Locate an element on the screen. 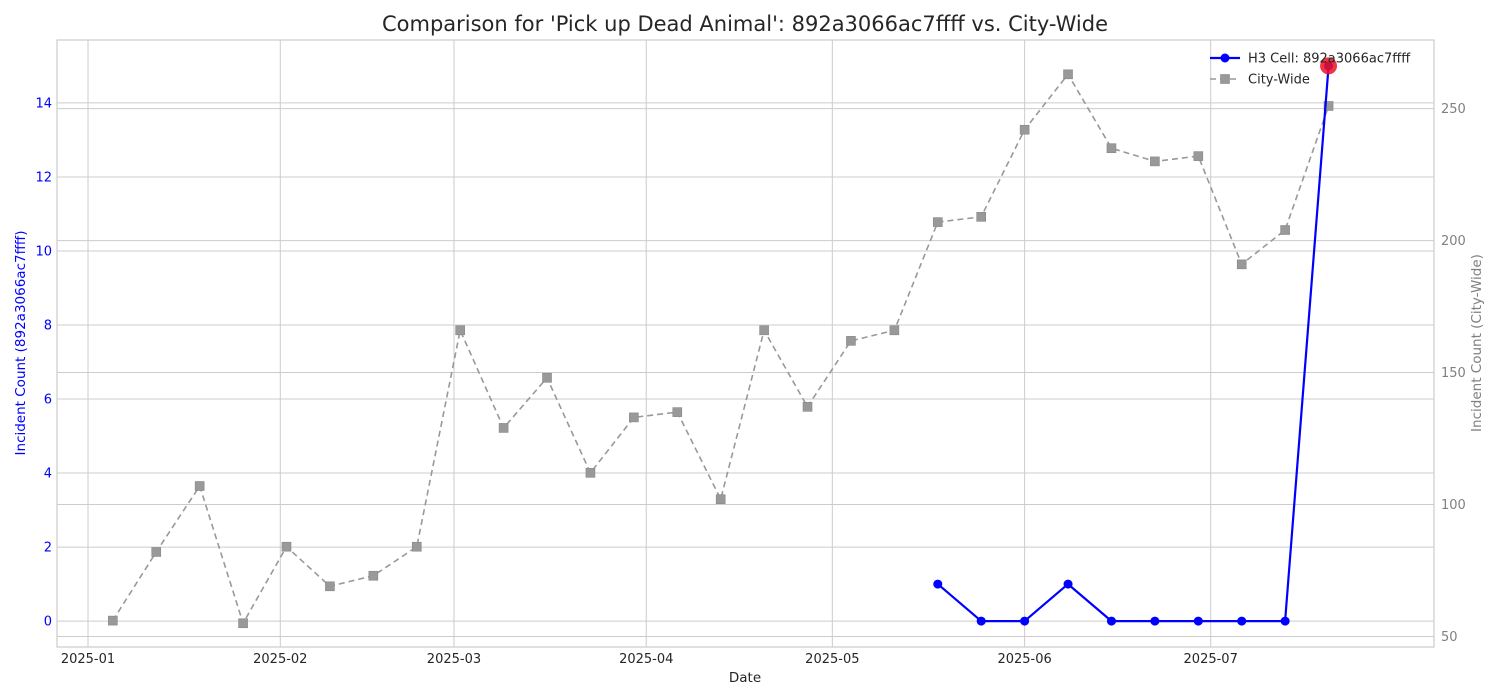 The height and width of the screenshot is (700, 1500). y-tick-label-right: 150 is located at coordinates (1453, 373).